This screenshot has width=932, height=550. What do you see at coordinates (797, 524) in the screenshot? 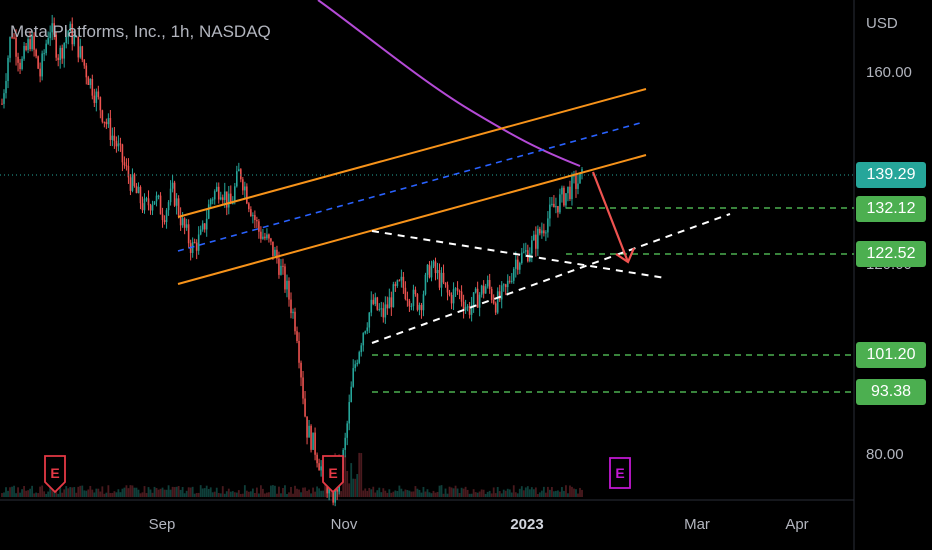
I see `time-tick-apr: Apr` at bounding box center [797, 524].